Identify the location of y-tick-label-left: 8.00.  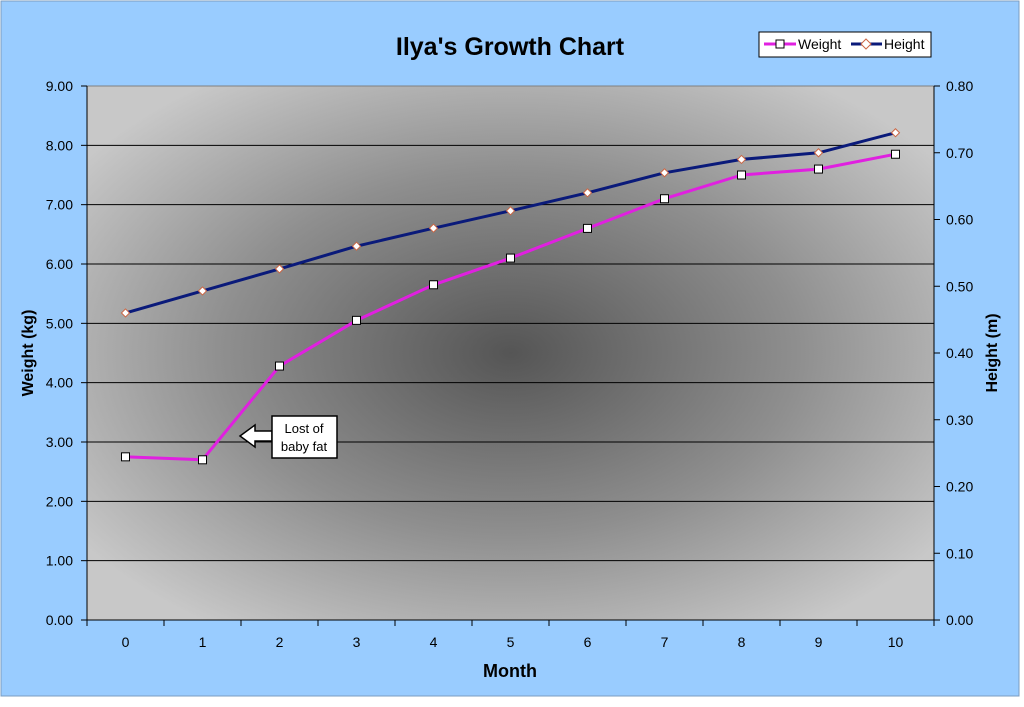
(59, 145).